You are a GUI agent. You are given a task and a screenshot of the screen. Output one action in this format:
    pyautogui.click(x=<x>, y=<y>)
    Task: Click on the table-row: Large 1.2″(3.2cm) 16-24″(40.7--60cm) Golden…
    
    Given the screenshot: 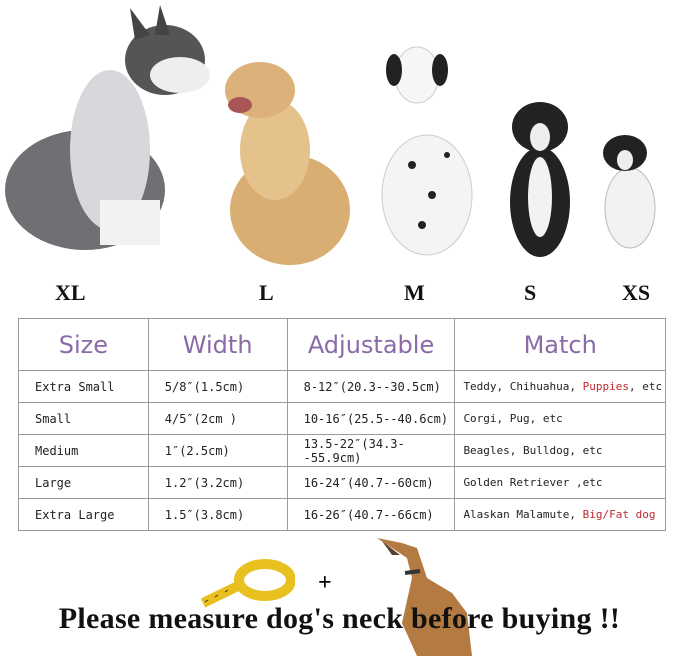 What is the action you would take?
    pyautogui.click(x=342, y=482)
    